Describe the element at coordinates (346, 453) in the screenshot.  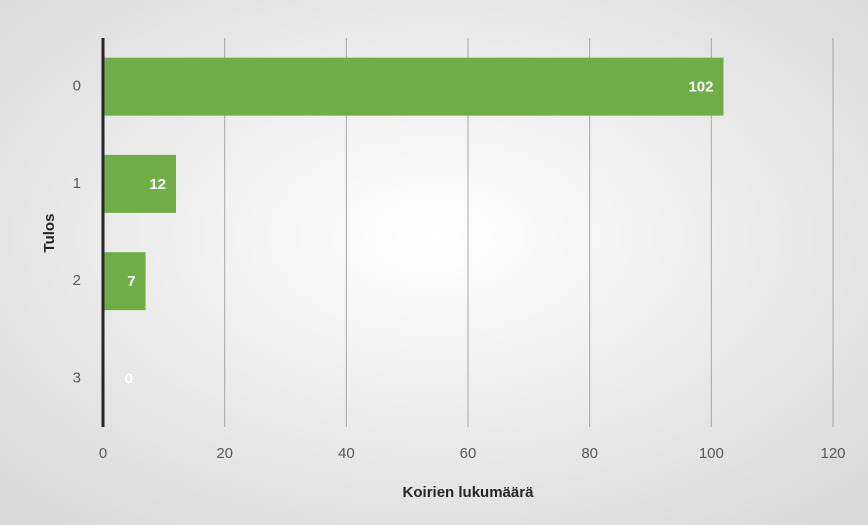
I see `x-tick-label: 40` at that location.